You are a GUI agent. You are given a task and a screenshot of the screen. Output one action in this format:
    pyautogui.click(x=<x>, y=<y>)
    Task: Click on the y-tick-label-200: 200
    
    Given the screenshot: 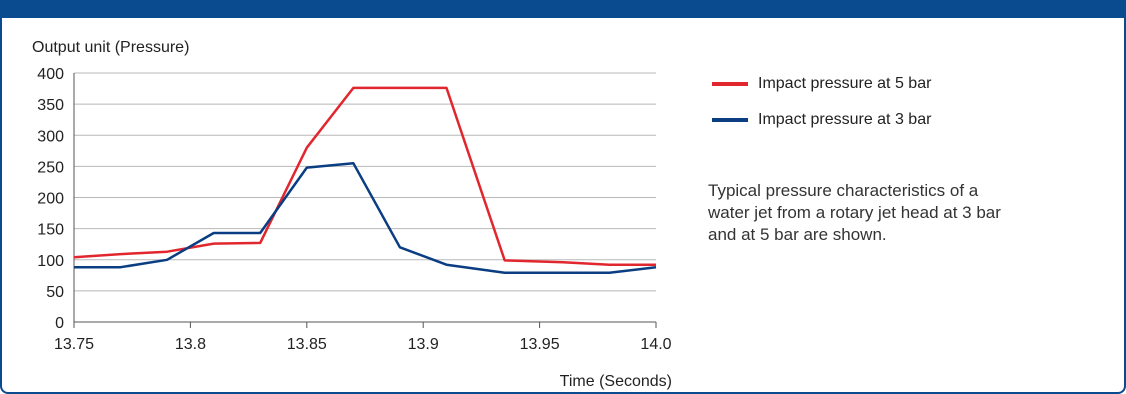 What is the action you would take?
    pyautogui.click(x=50, y=199)
    